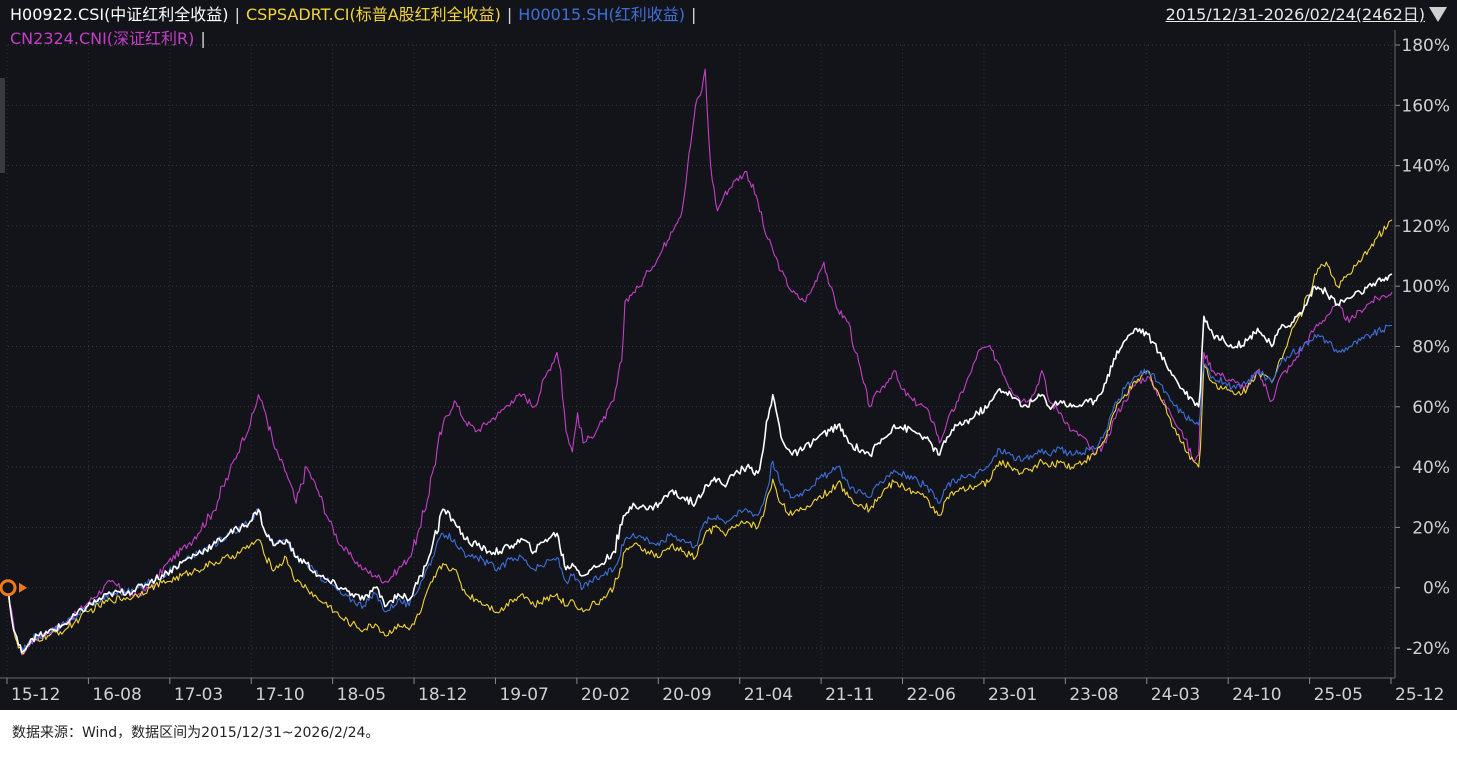 The height and width of the screenshot is (761, 1457). Describe the element at coordinates (8, 588) in the screenshot. I see `start-marker-icon` at that location.